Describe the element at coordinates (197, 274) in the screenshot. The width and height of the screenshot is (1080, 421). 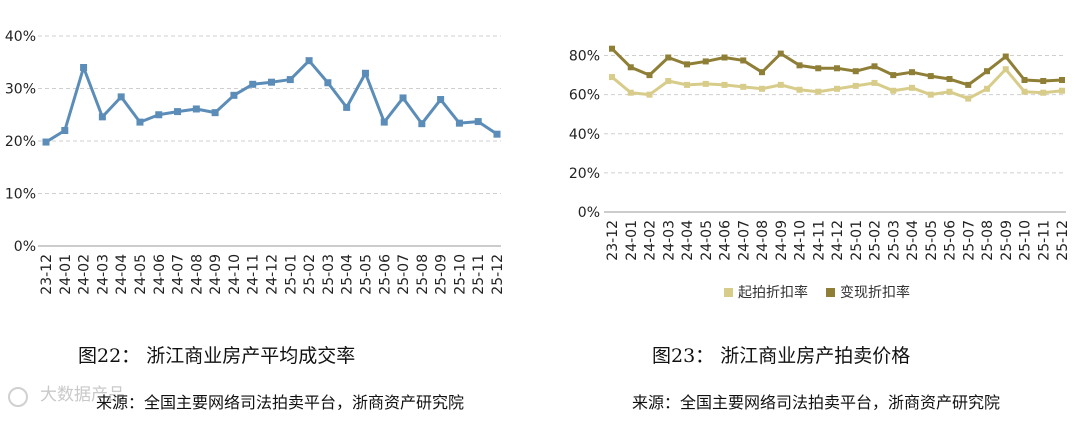
I see `x-tick-label: 24-08` at that location.